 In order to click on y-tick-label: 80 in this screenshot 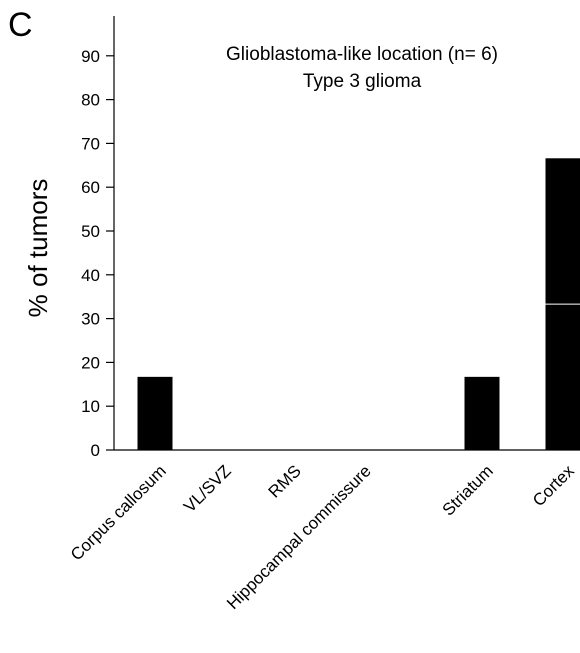, I will do `click(90, 100)`.